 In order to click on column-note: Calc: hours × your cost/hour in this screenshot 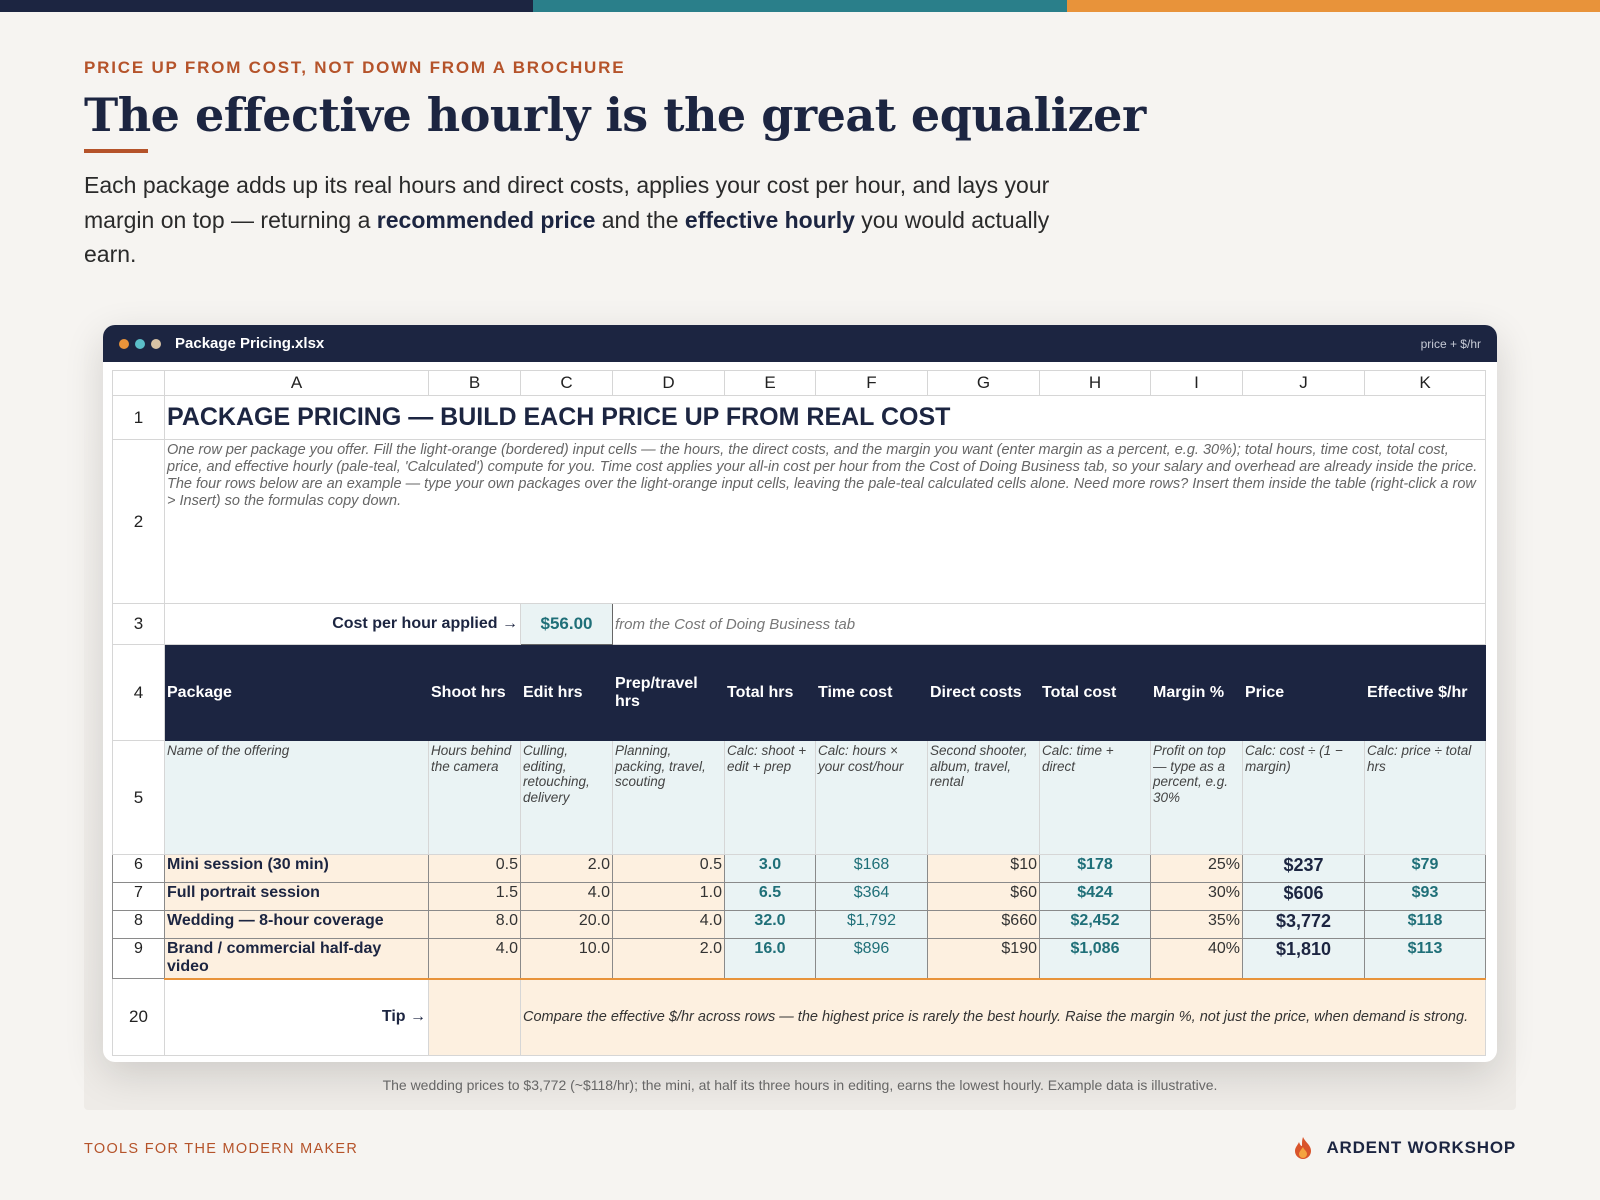, I will do `click(871, 797)`.